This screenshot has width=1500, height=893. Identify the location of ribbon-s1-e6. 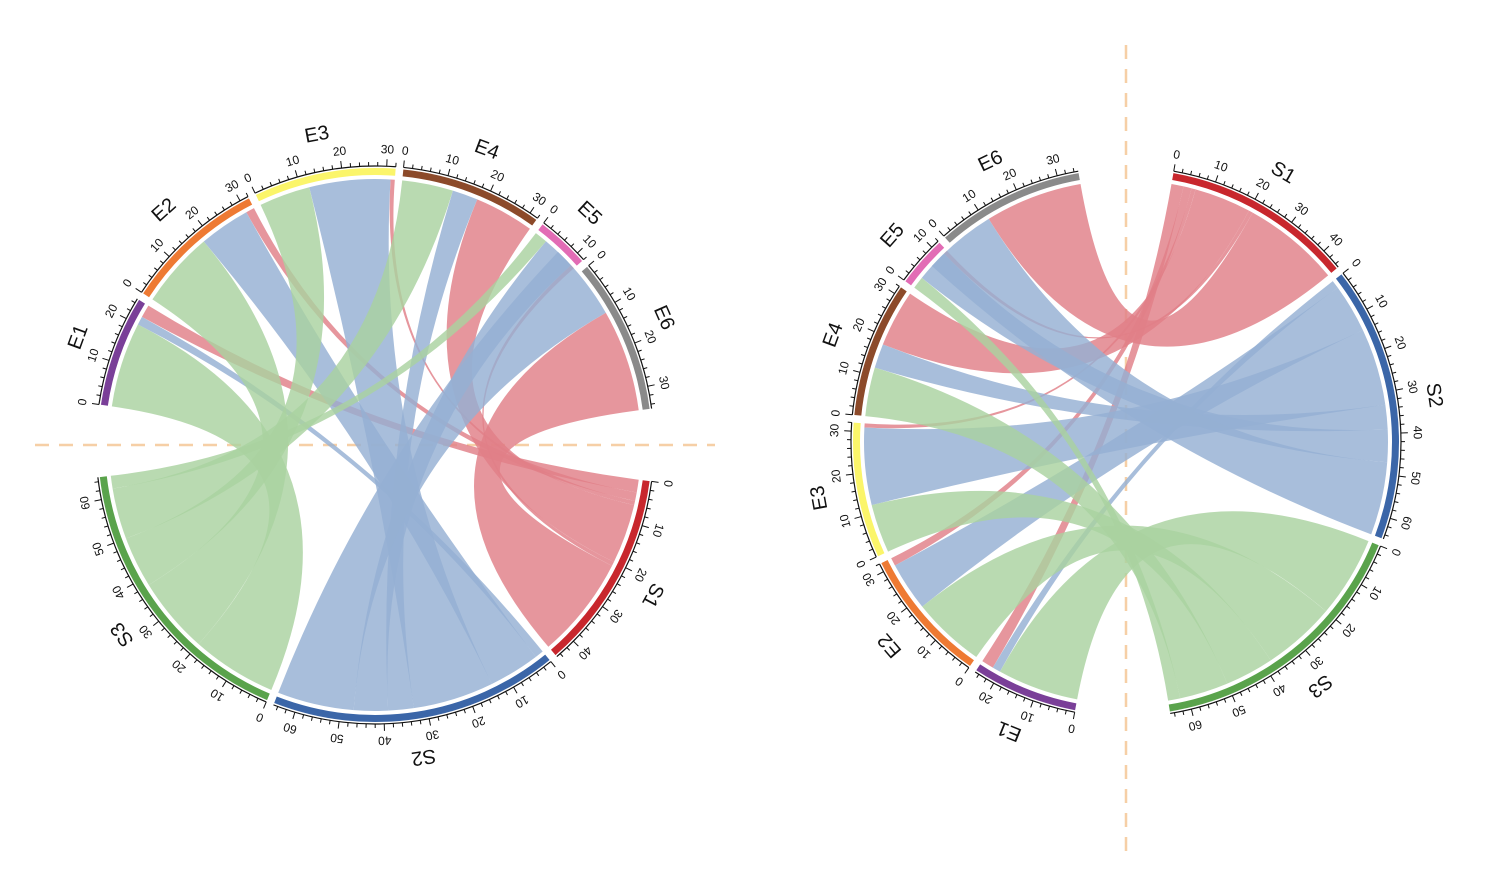
(556, 479).